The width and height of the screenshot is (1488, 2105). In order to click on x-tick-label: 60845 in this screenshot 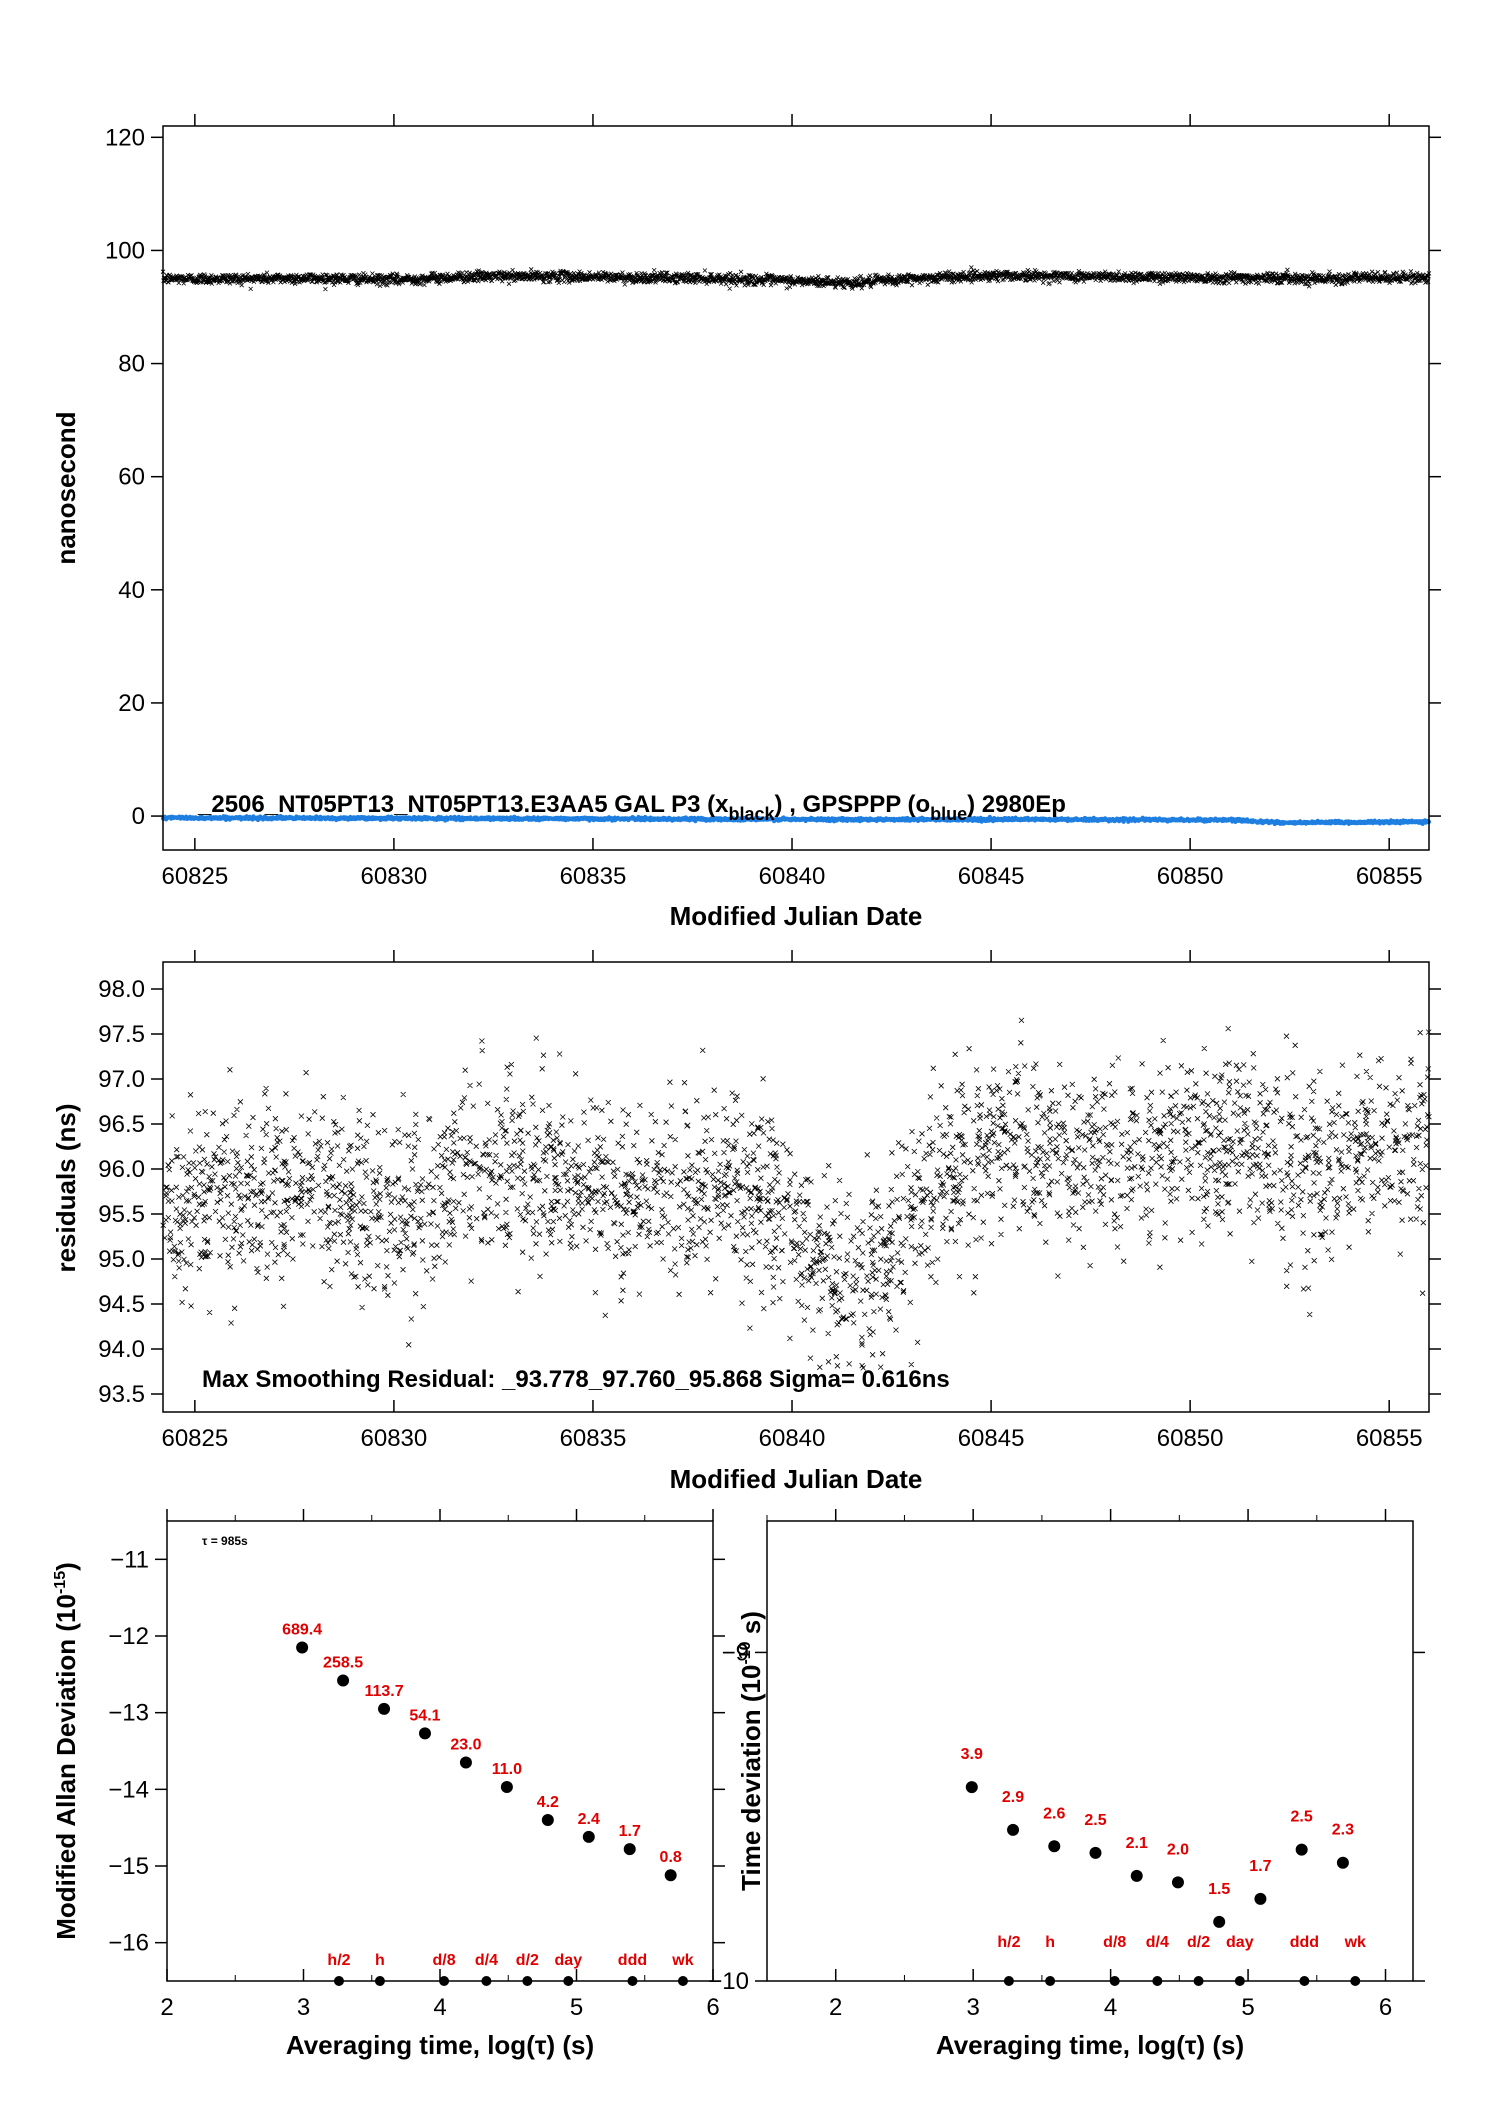, I will do `click(991, 1438)`.